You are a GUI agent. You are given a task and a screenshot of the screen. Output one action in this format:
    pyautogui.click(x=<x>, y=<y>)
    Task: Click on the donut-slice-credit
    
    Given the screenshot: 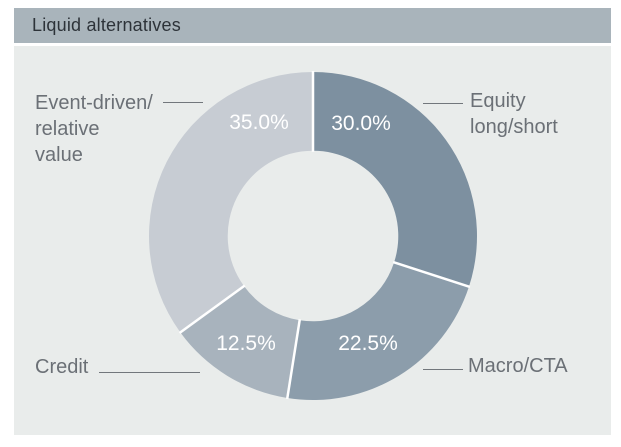 What is the action you would take?
    pyautogui.click(x=240, y=342)
    